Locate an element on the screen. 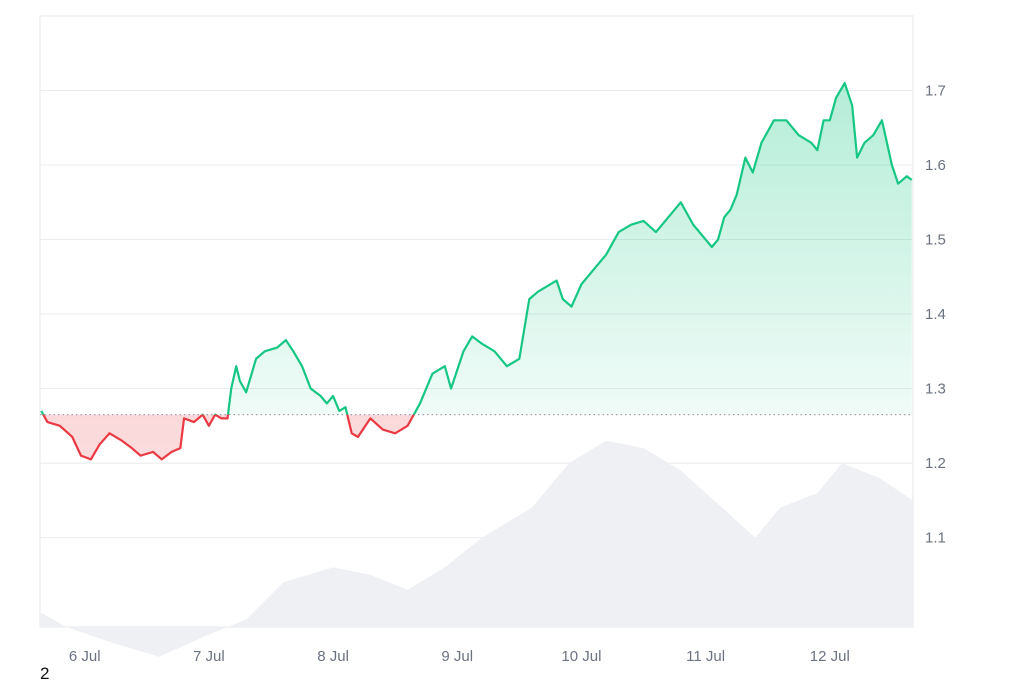 This screenshot has height=684, width=1024. x-tick-label: 8 Jul is located at coordinates (333, 656).